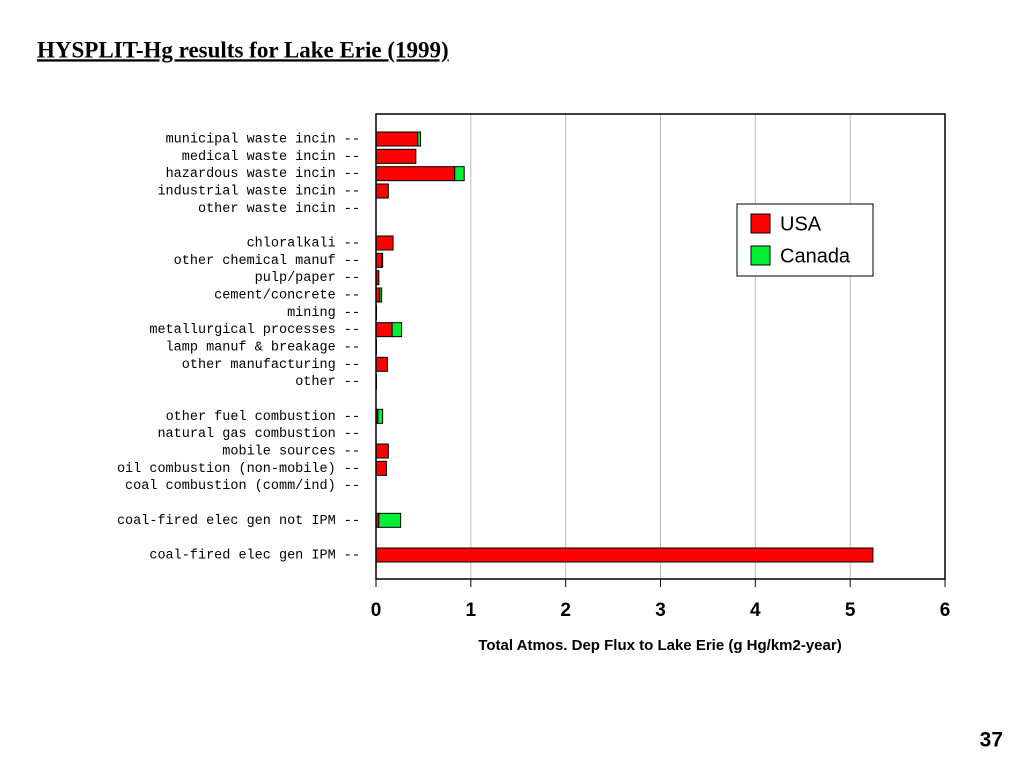  What do you see at coordinates (258, 434) in the screenshot?
I see `y-tick-label: natural gas combustion --` at bounding box center [258, 434].